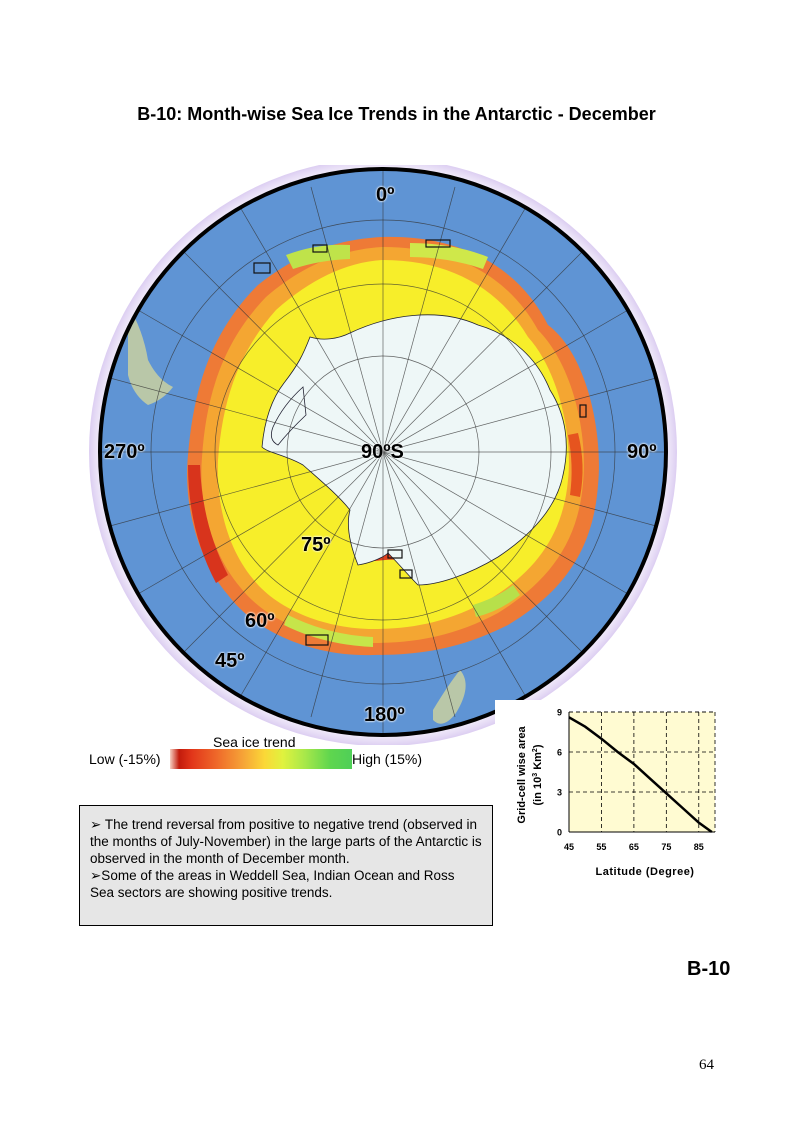  Describe the element at coordinates (601, 847) in the screenshot. I see `x-tick-label: 55` at that location.